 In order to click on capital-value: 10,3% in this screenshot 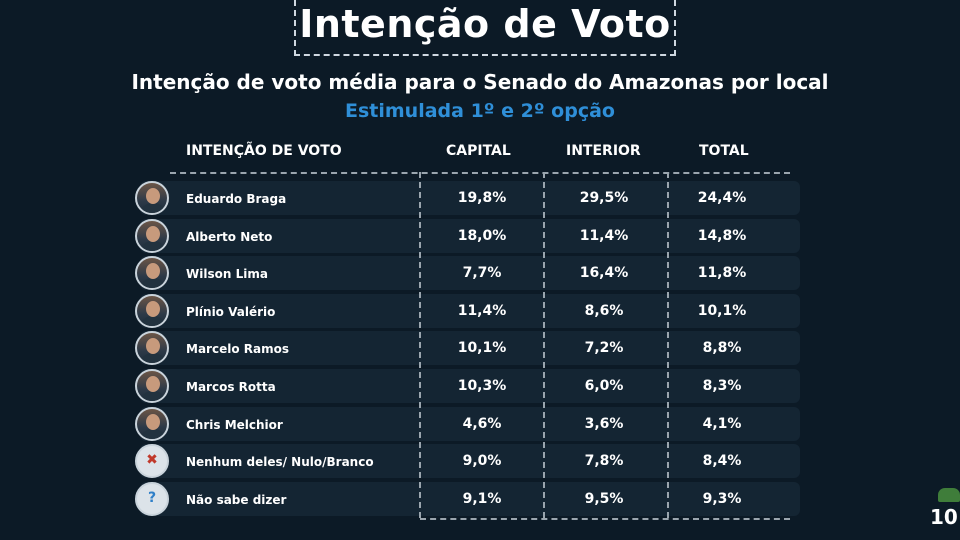, I will do `click(482, 386)`.